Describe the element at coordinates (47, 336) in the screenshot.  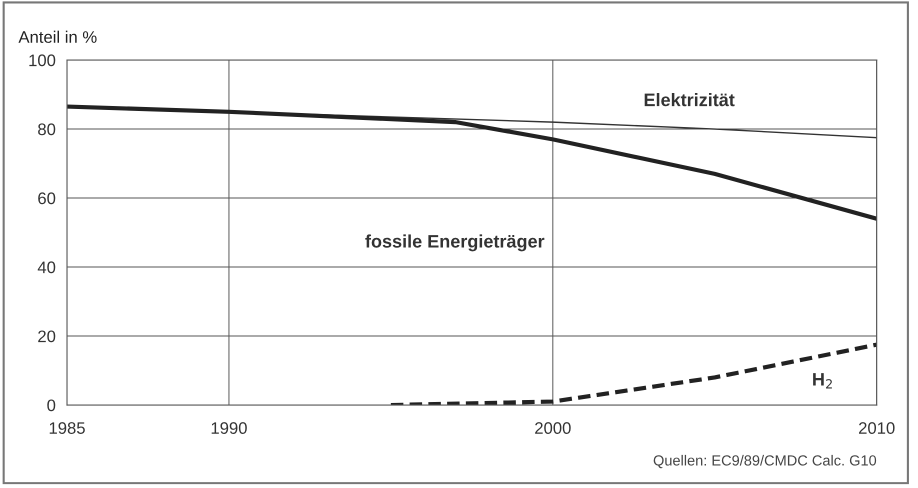
I see `y-tick-label: 20` at that location.